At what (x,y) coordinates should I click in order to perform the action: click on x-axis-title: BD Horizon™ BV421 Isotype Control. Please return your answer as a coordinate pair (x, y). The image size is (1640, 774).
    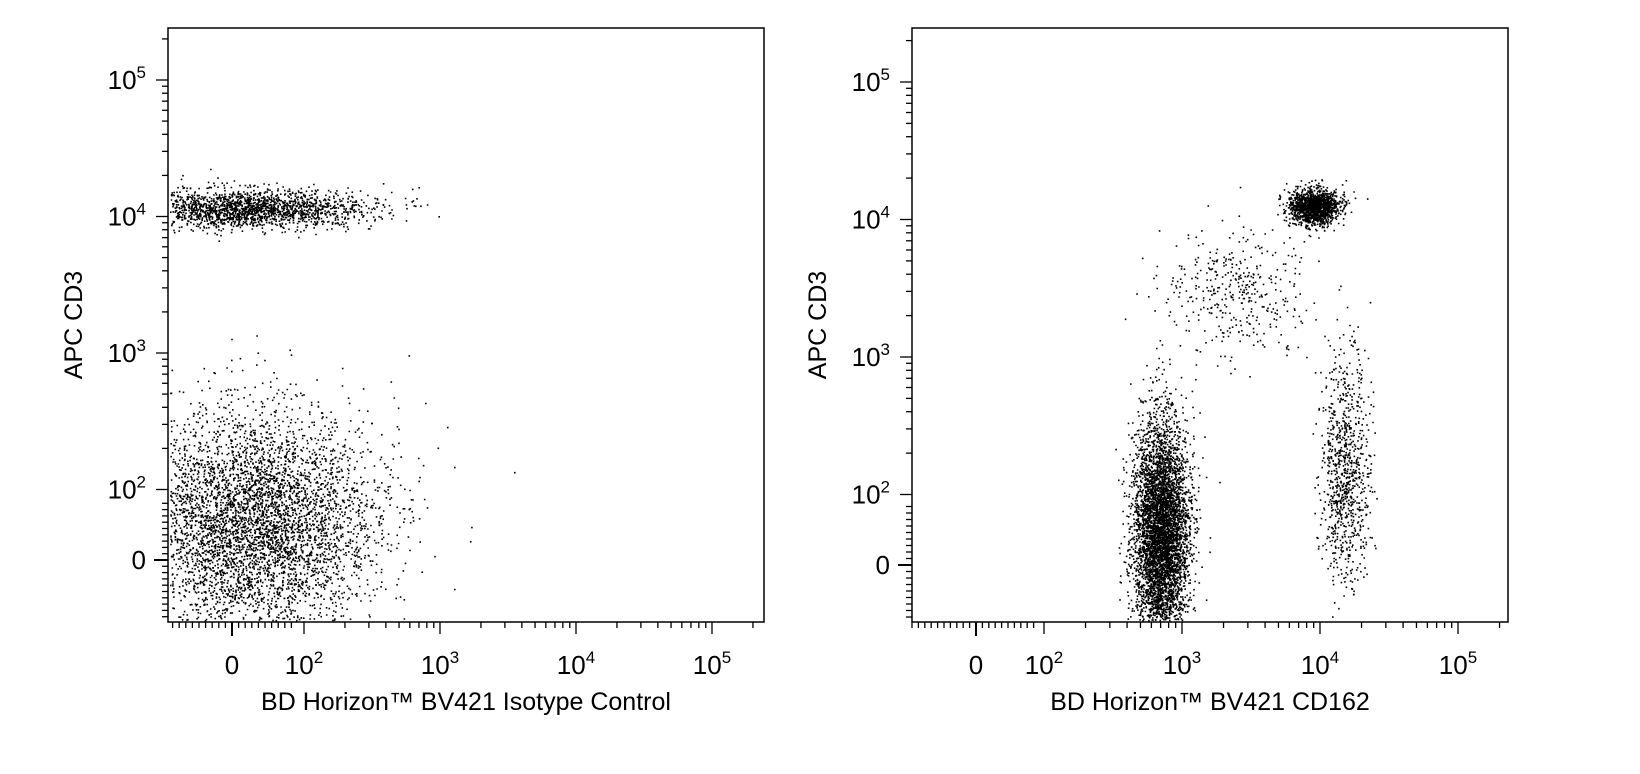
    Looking at the image, I should click on (466, 702).